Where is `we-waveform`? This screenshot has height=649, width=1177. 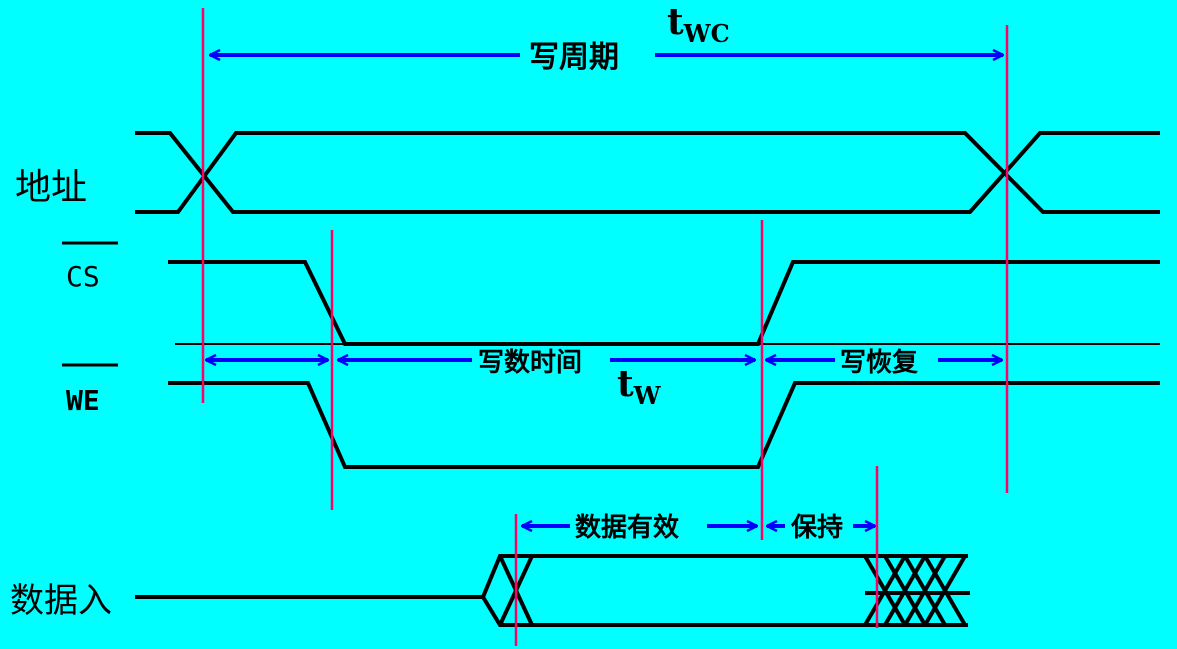
we-waveform is located at coordinates (664, 425).